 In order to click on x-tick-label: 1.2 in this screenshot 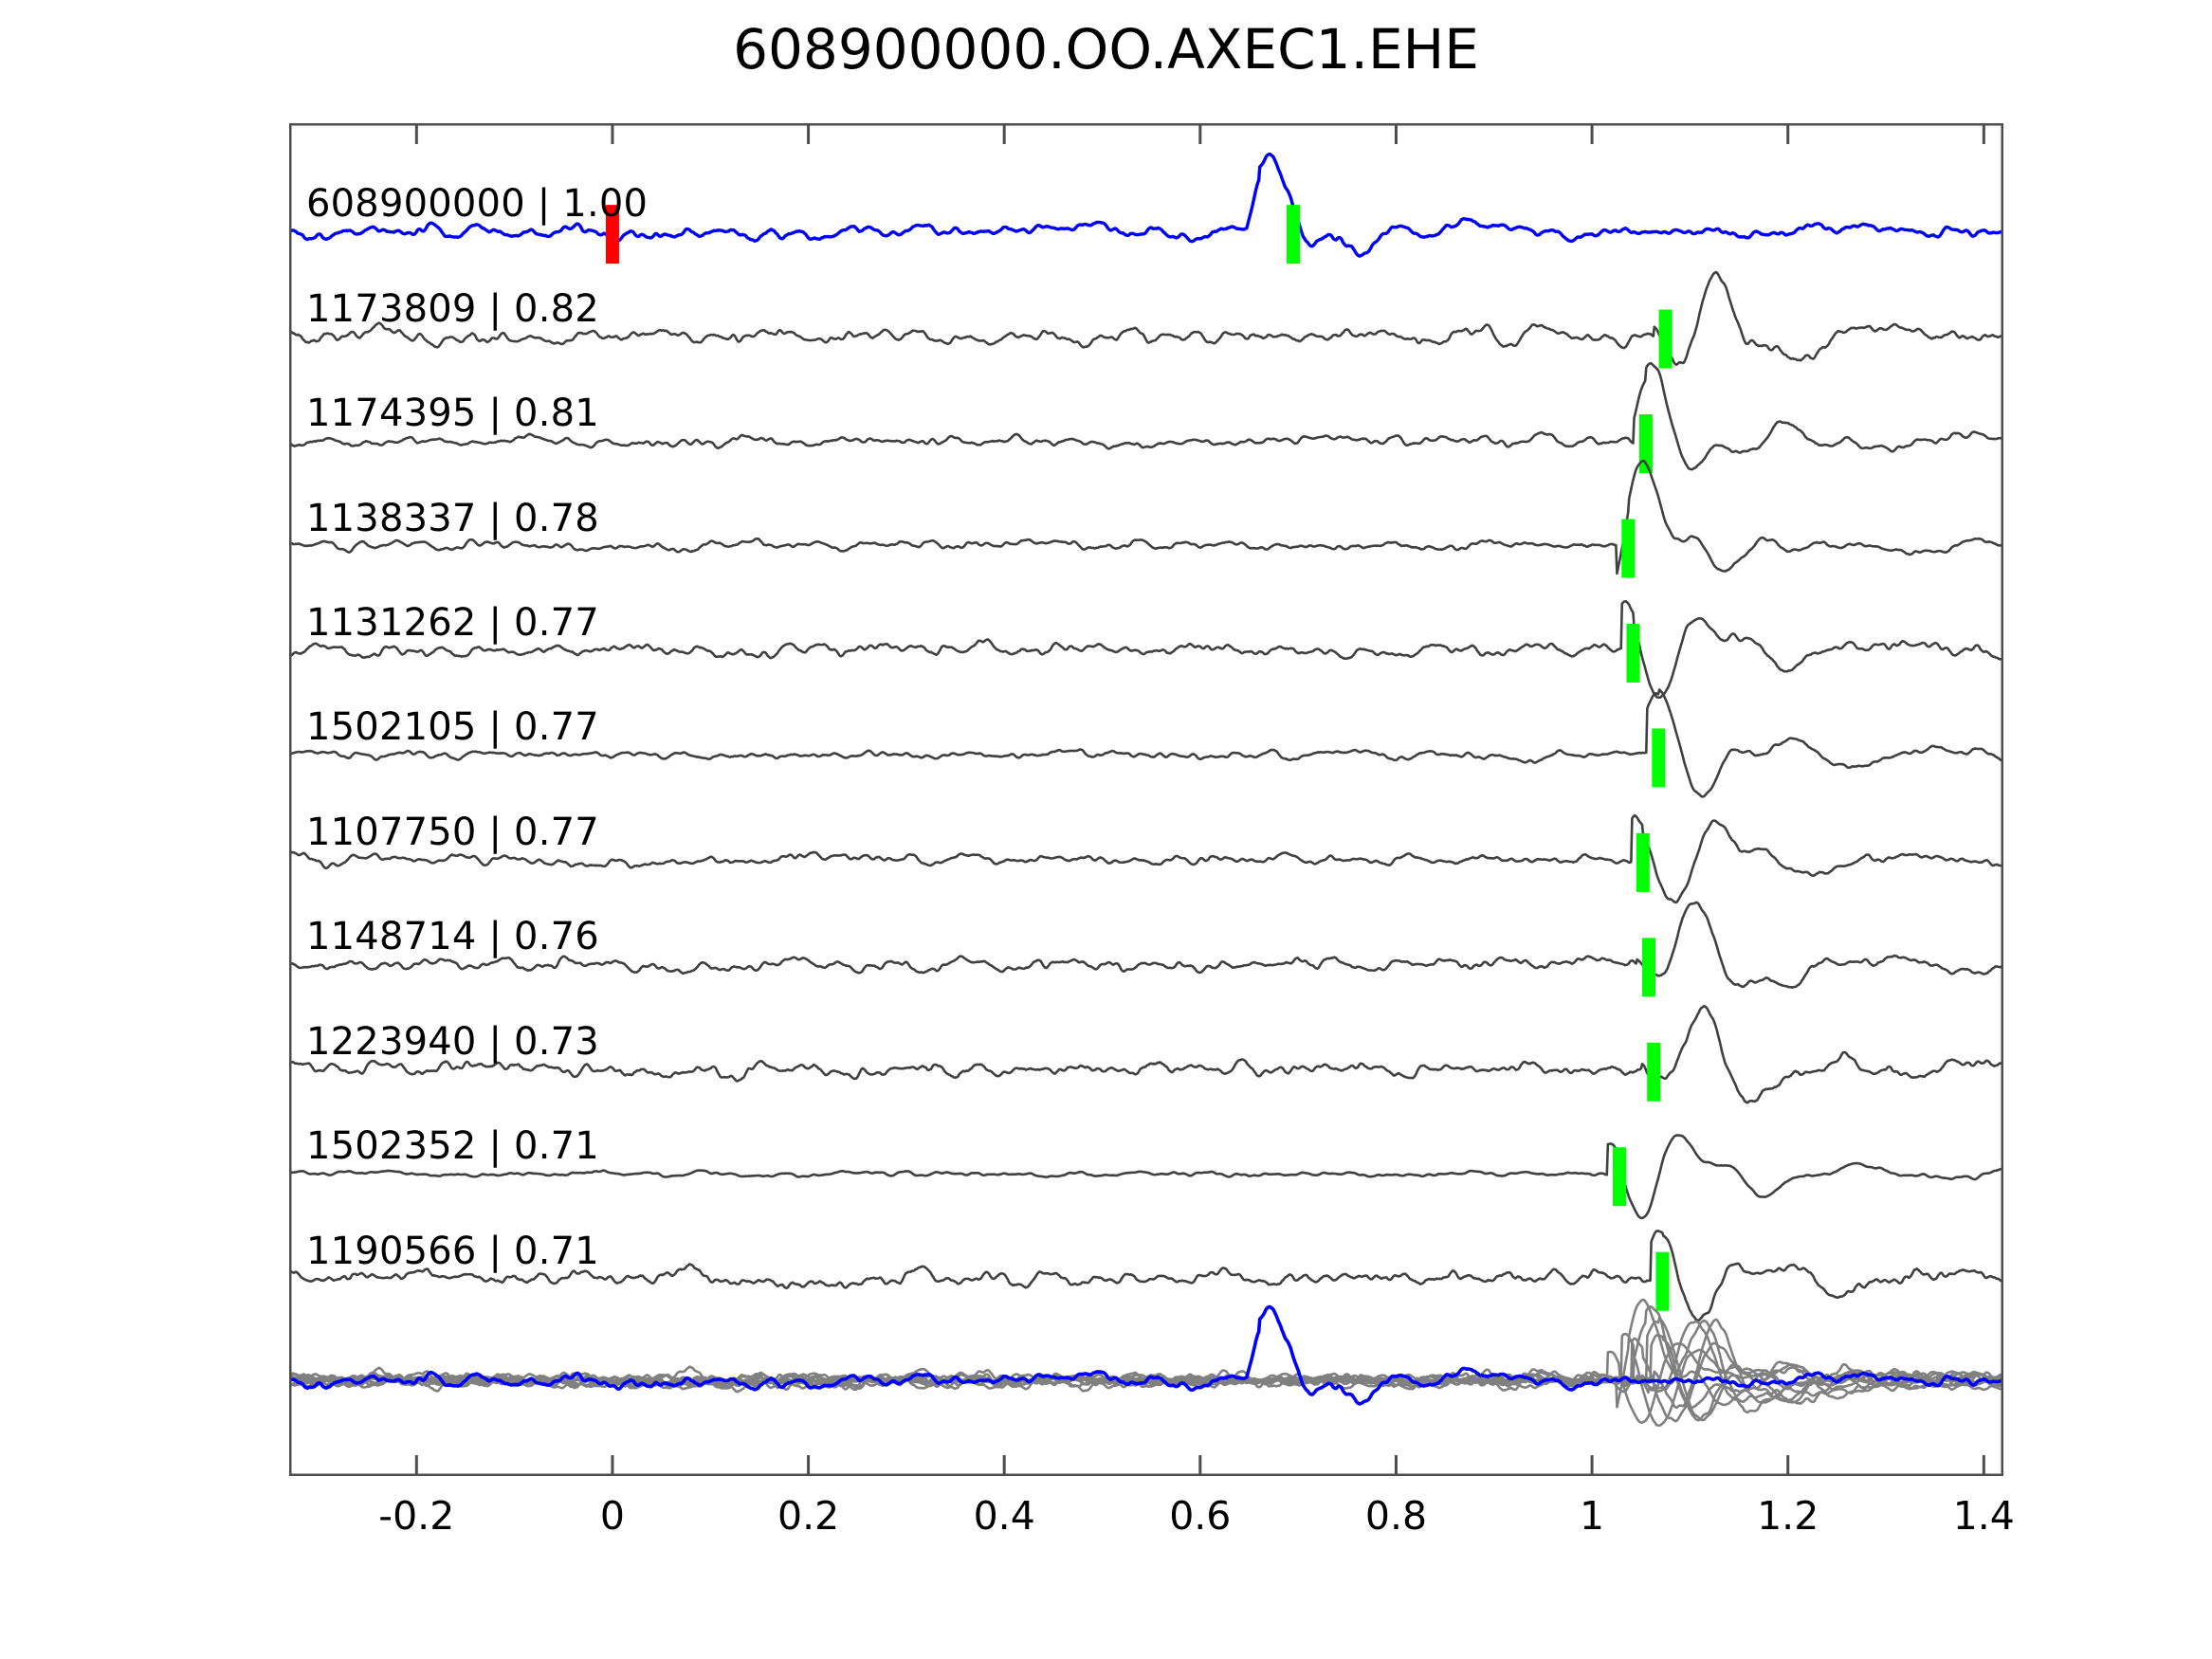, I will do `click(1788, 1516)`.